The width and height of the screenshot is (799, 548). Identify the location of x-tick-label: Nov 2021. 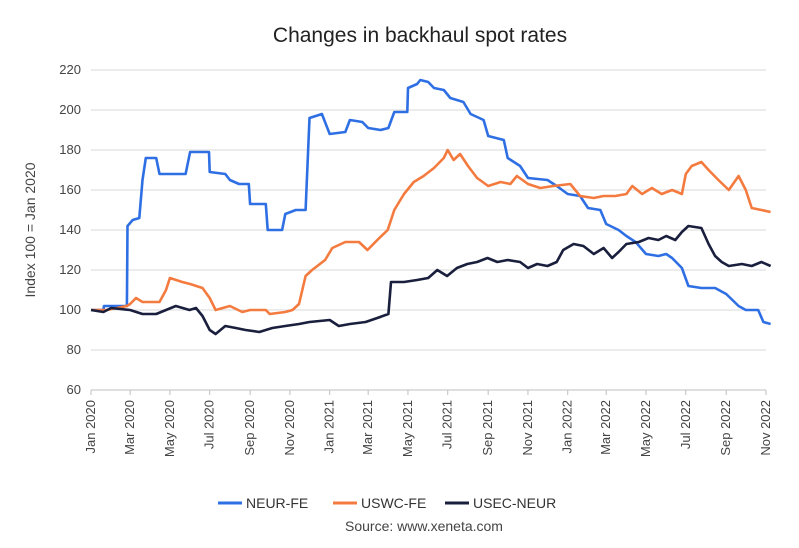
(527, 428).